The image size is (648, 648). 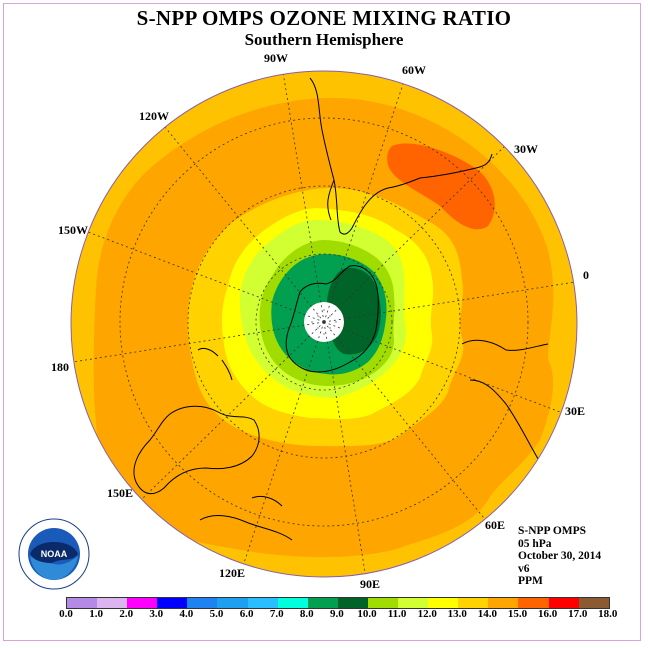 What do you see at coordinates (324, 18) in the screenshot?
I see `page-title: S-NPP OMPS OZONE MIXING RATIO` at bounding box center [324, 18].